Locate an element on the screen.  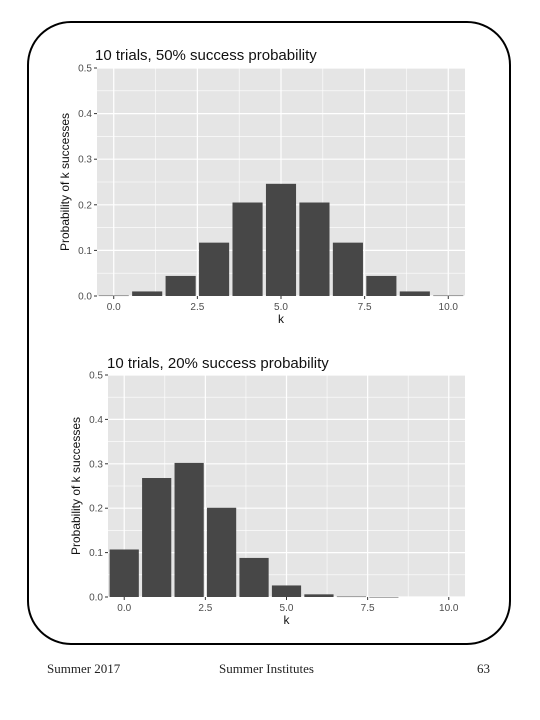
chart-title-2: 10 trials, 20% success probability is located at coordinates (218, 363).